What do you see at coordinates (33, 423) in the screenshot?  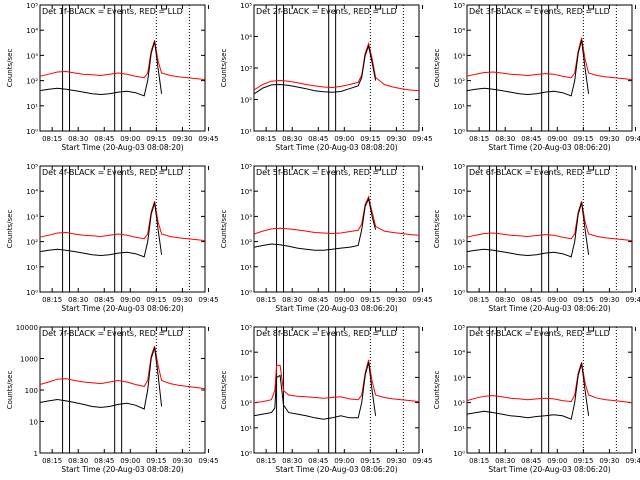 I see `y-tick-label: 10` at bounding box center [33, 423].